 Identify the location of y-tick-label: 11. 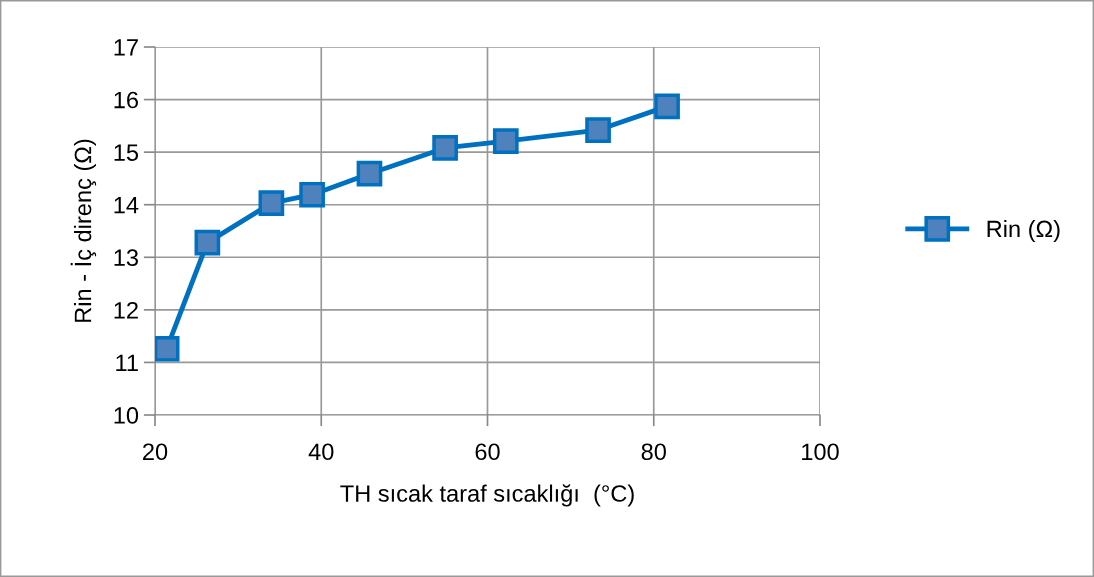
(127, 362).